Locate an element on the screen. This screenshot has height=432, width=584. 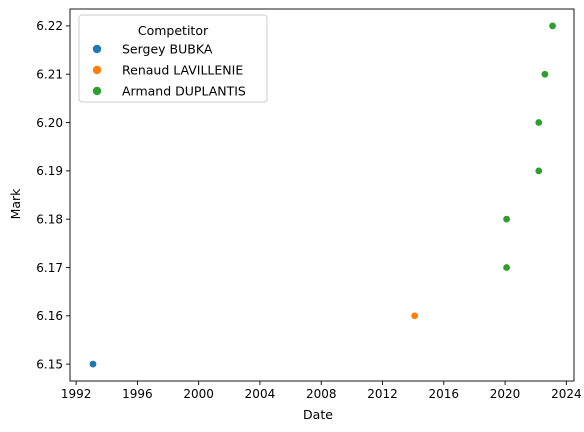
y-tick-label: 6.16 is located at coordinates (49, 316).